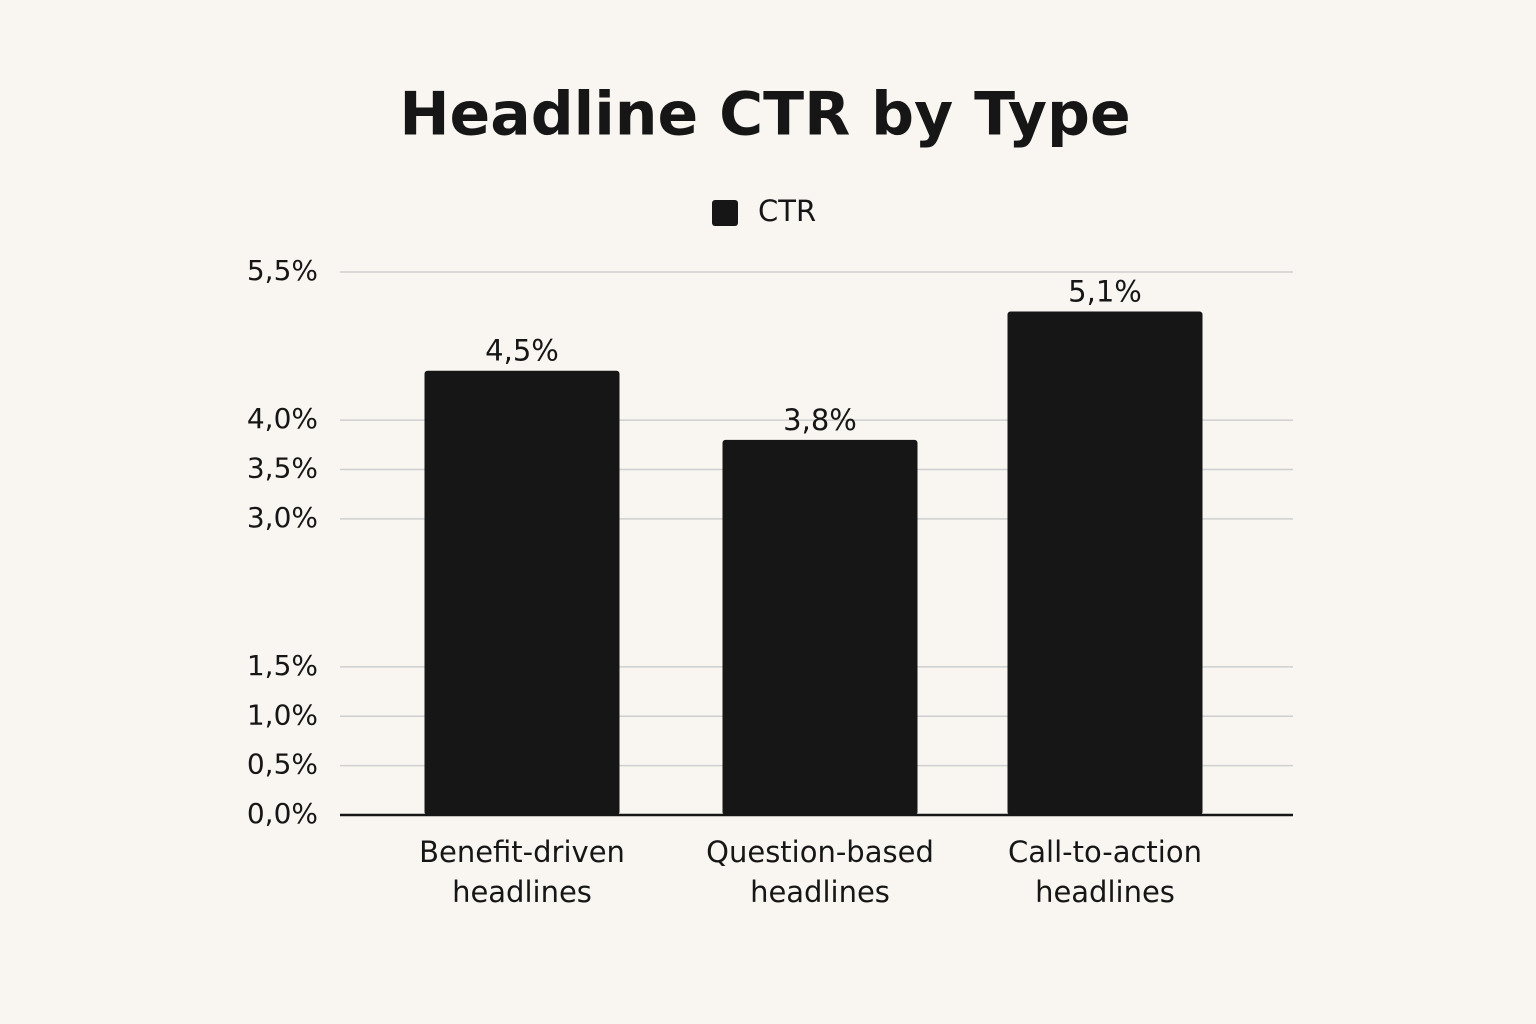  Describe the element at coordinates (282, 813) in the screenshot. I see `y-tick-label: 0,0%` at that location.